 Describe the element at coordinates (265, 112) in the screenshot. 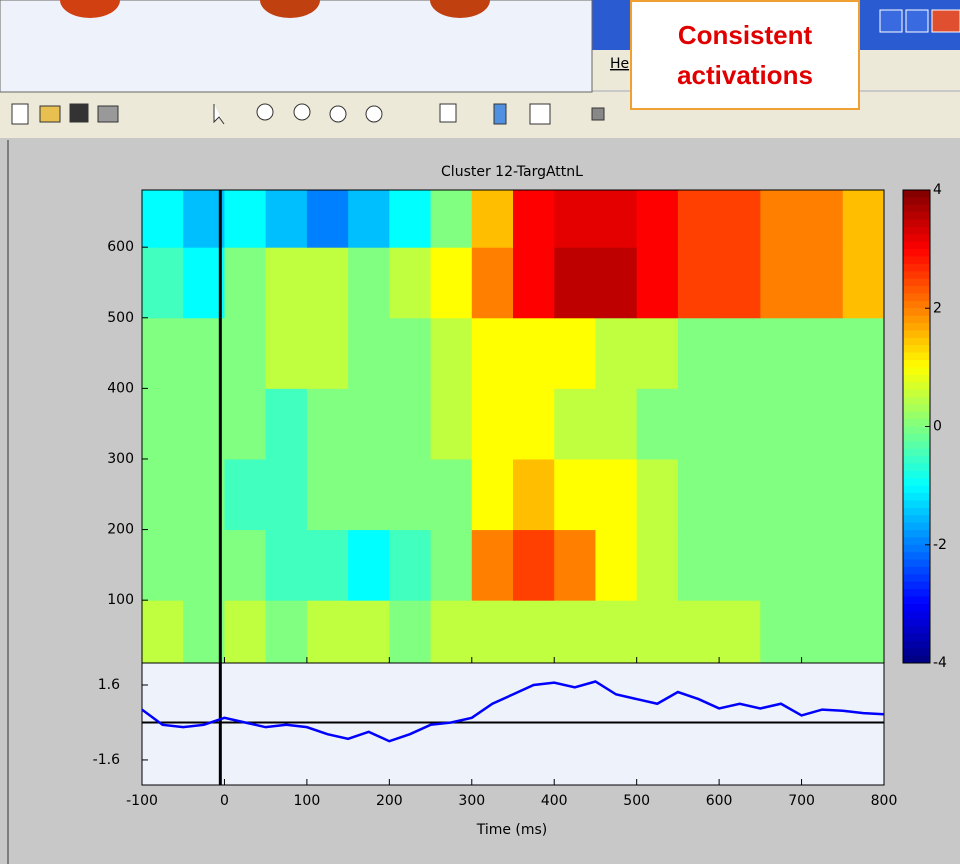

I see `zoom-in-icon` at that location.